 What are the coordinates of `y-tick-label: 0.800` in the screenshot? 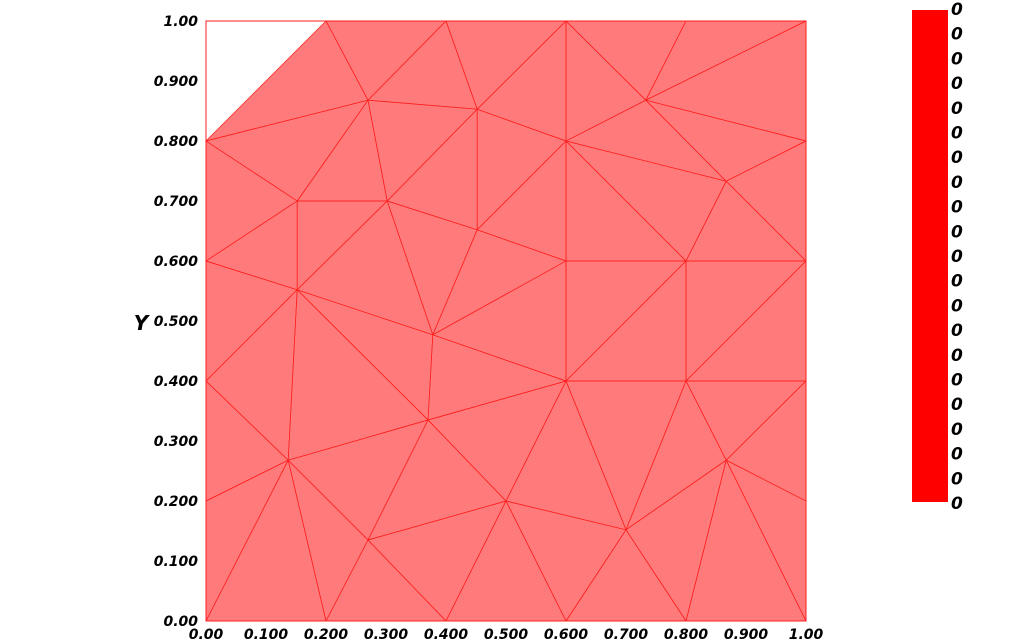 It's located at (176, 142).